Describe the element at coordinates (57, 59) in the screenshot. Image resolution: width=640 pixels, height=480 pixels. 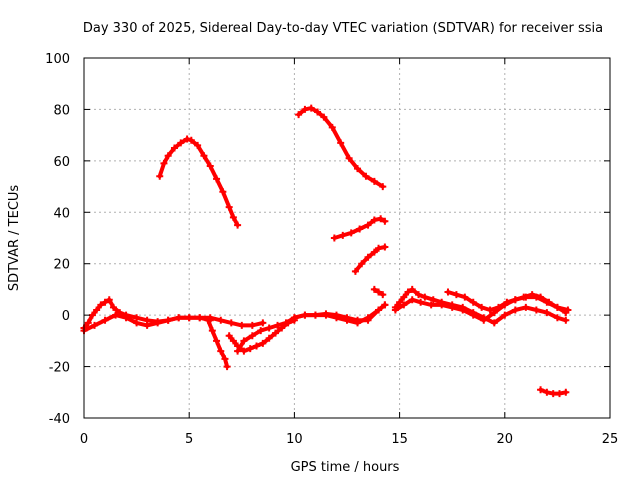
I see `y-tick-label: 100` at that location.